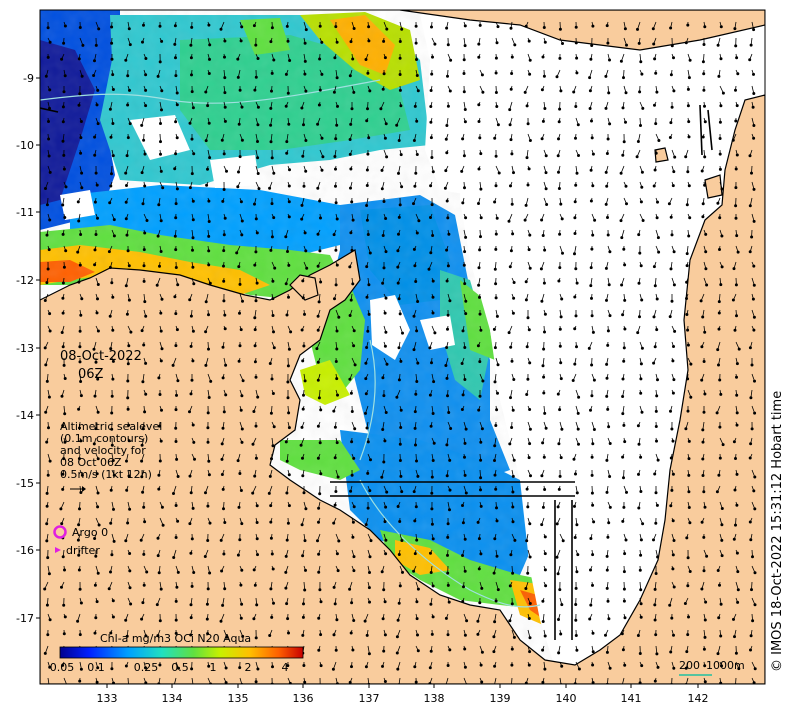 The height and width of the screenshot is (716, 792). What do you see at coordinates (434, 698) in the screenshot?
I see `x-tick-label: 138` at bounding box center [434, 698].